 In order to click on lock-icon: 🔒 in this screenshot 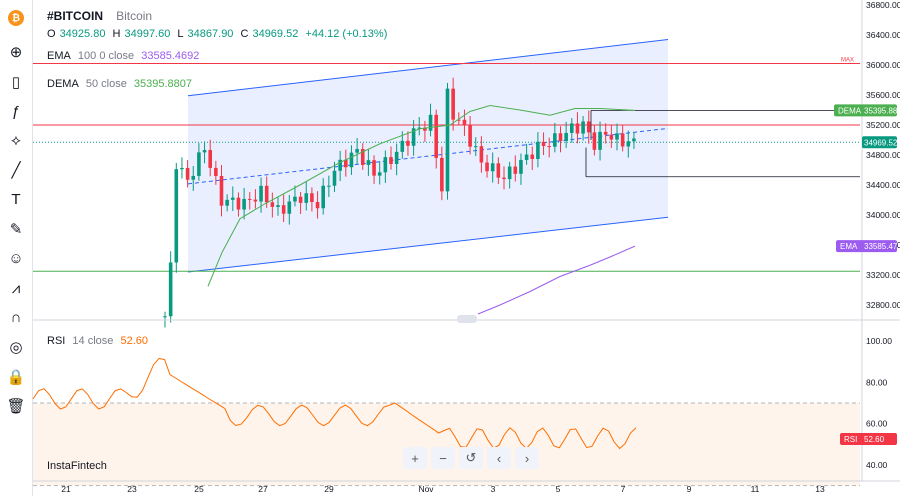, I will do `click(16, 377)`.